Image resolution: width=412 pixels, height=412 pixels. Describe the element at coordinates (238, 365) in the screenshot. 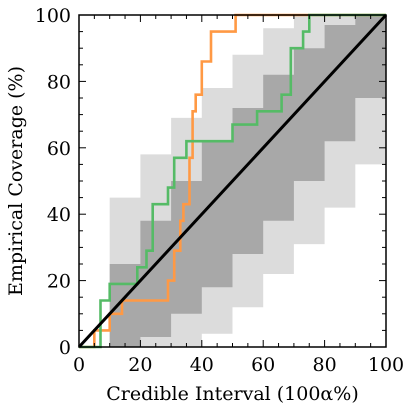

I see `x-tick-labels: 0 20 40 60 80 100` at that location.